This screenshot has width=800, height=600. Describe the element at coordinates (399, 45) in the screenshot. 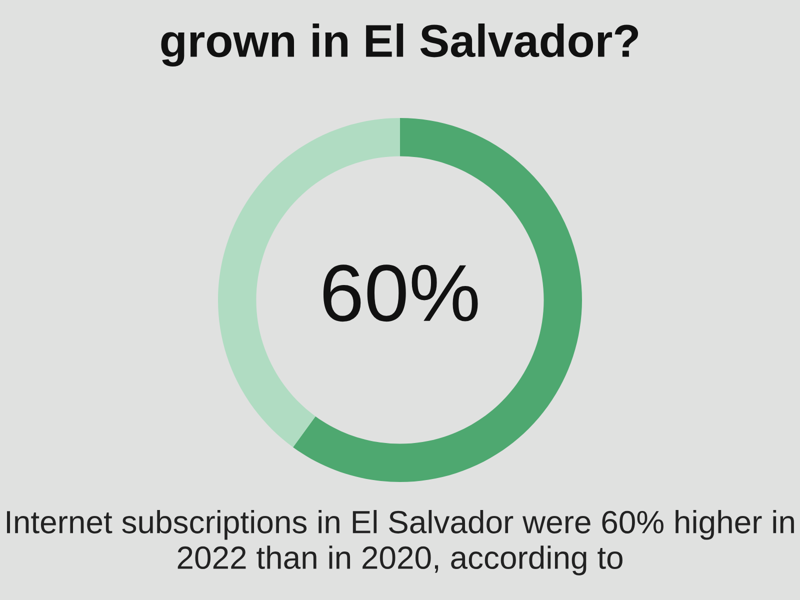

I see `chart-title: grown in El Salvador?` at that location.